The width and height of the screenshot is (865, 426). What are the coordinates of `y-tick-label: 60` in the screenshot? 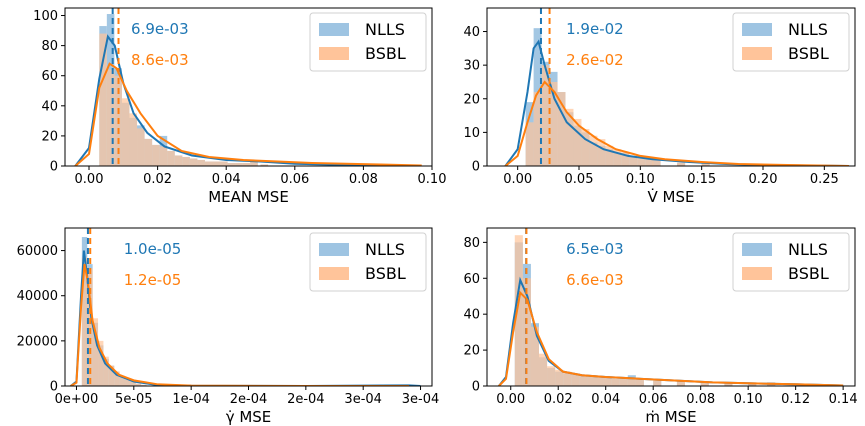 It's located at (49, 76).